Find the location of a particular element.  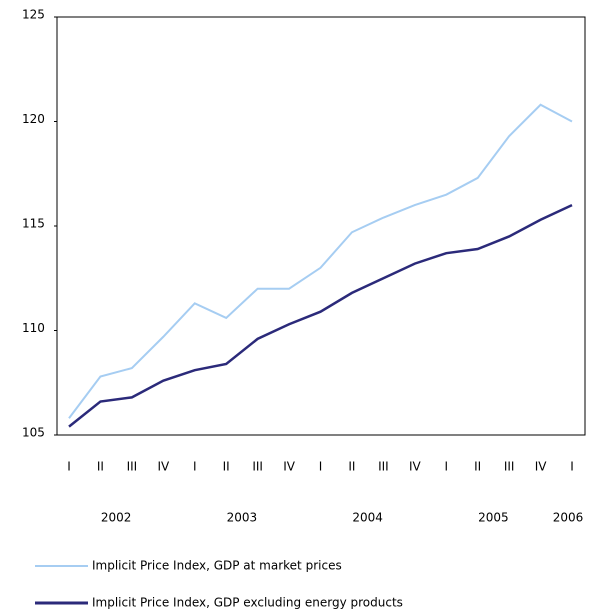

y-tick-label: 120 is located at coordinates (33, 119).